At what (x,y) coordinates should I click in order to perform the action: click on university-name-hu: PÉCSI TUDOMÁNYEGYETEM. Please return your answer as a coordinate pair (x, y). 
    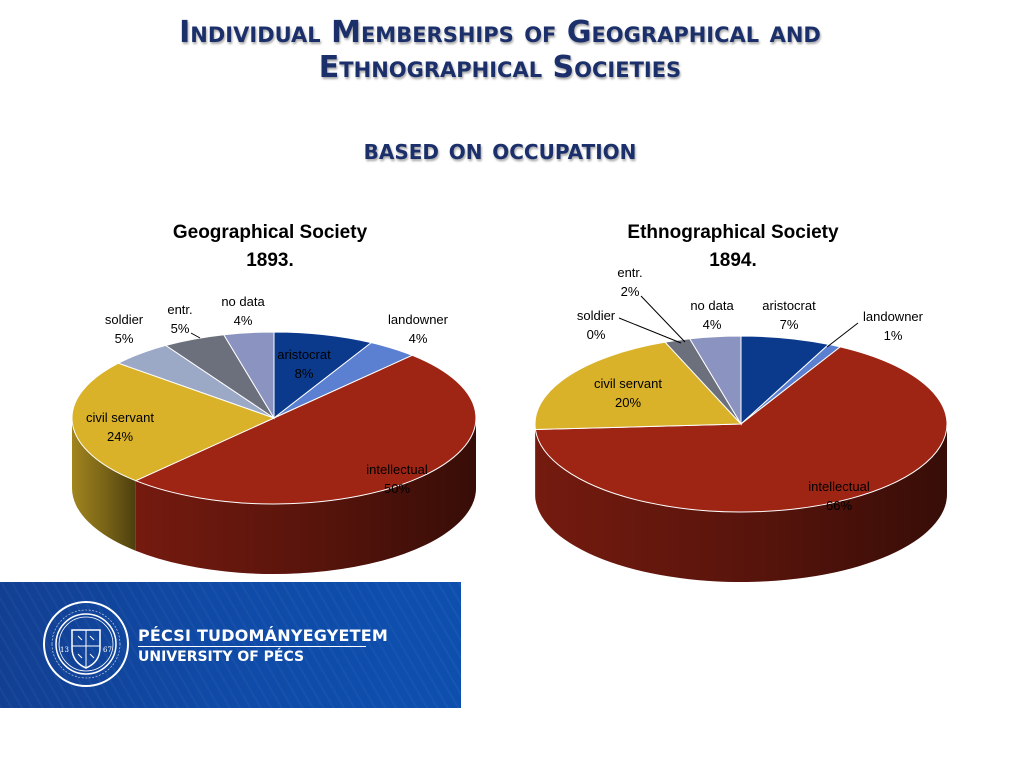
    Looking at the image, I should click on (263, 635).